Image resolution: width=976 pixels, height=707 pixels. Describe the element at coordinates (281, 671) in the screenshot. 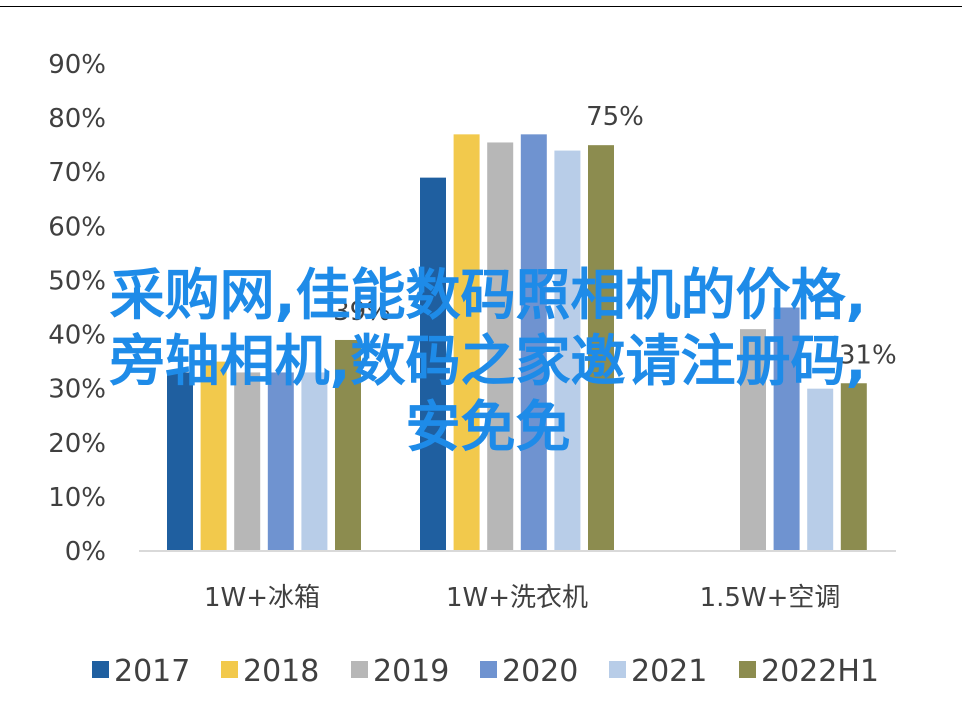

I see `legend-label: 2018` at that location.